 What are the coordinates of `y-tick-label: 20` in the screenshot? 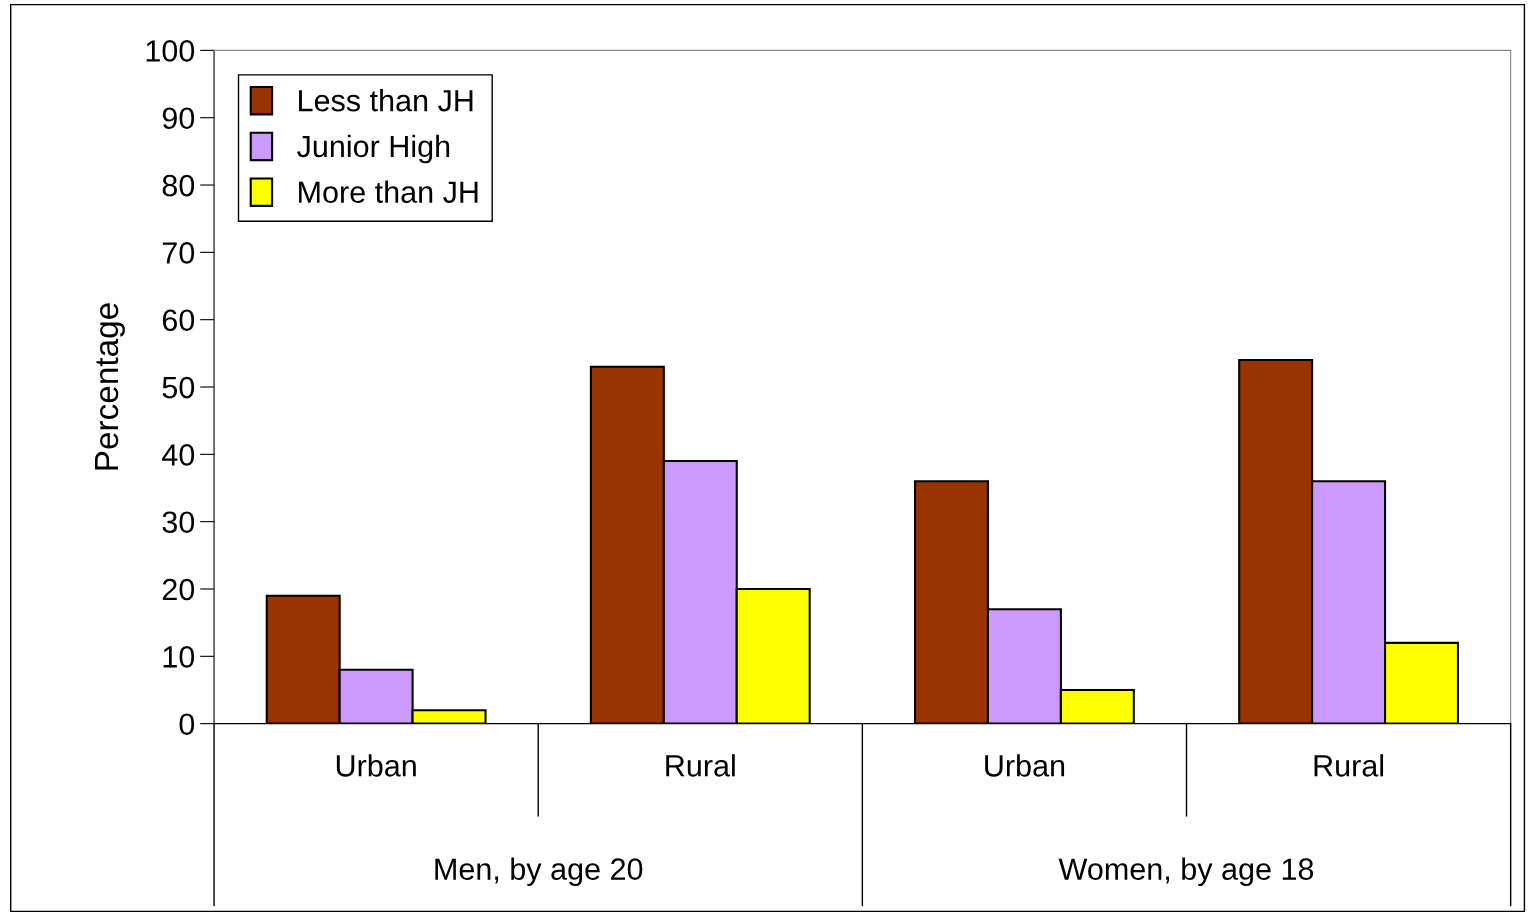 It's located at (178, 589).